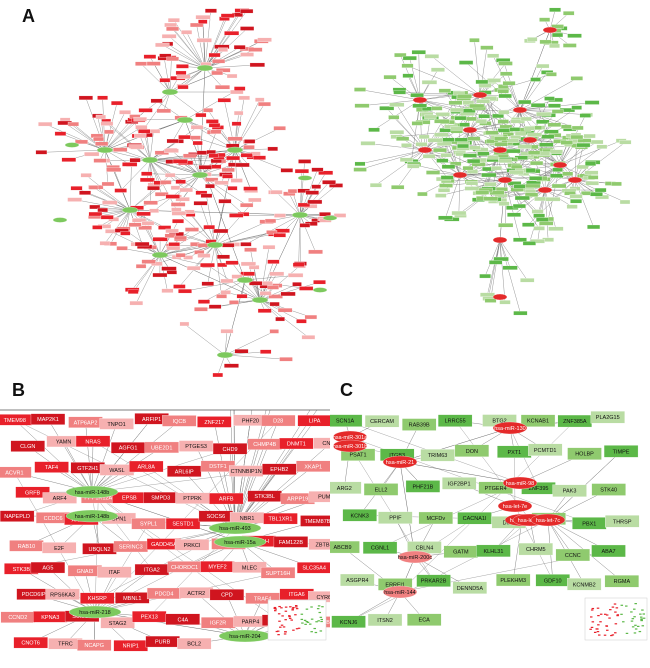 The height and width of the screenshot is (668, 650). I want to click on gene-label: CPD, so click(227, 596).